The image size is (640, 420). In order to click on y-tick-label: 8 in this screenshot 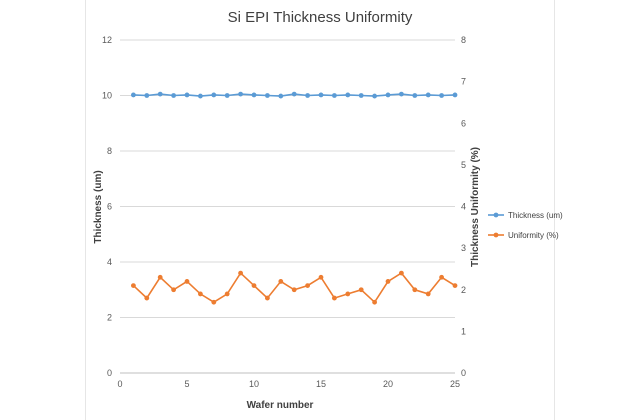, I will do `click(109, 151)`.